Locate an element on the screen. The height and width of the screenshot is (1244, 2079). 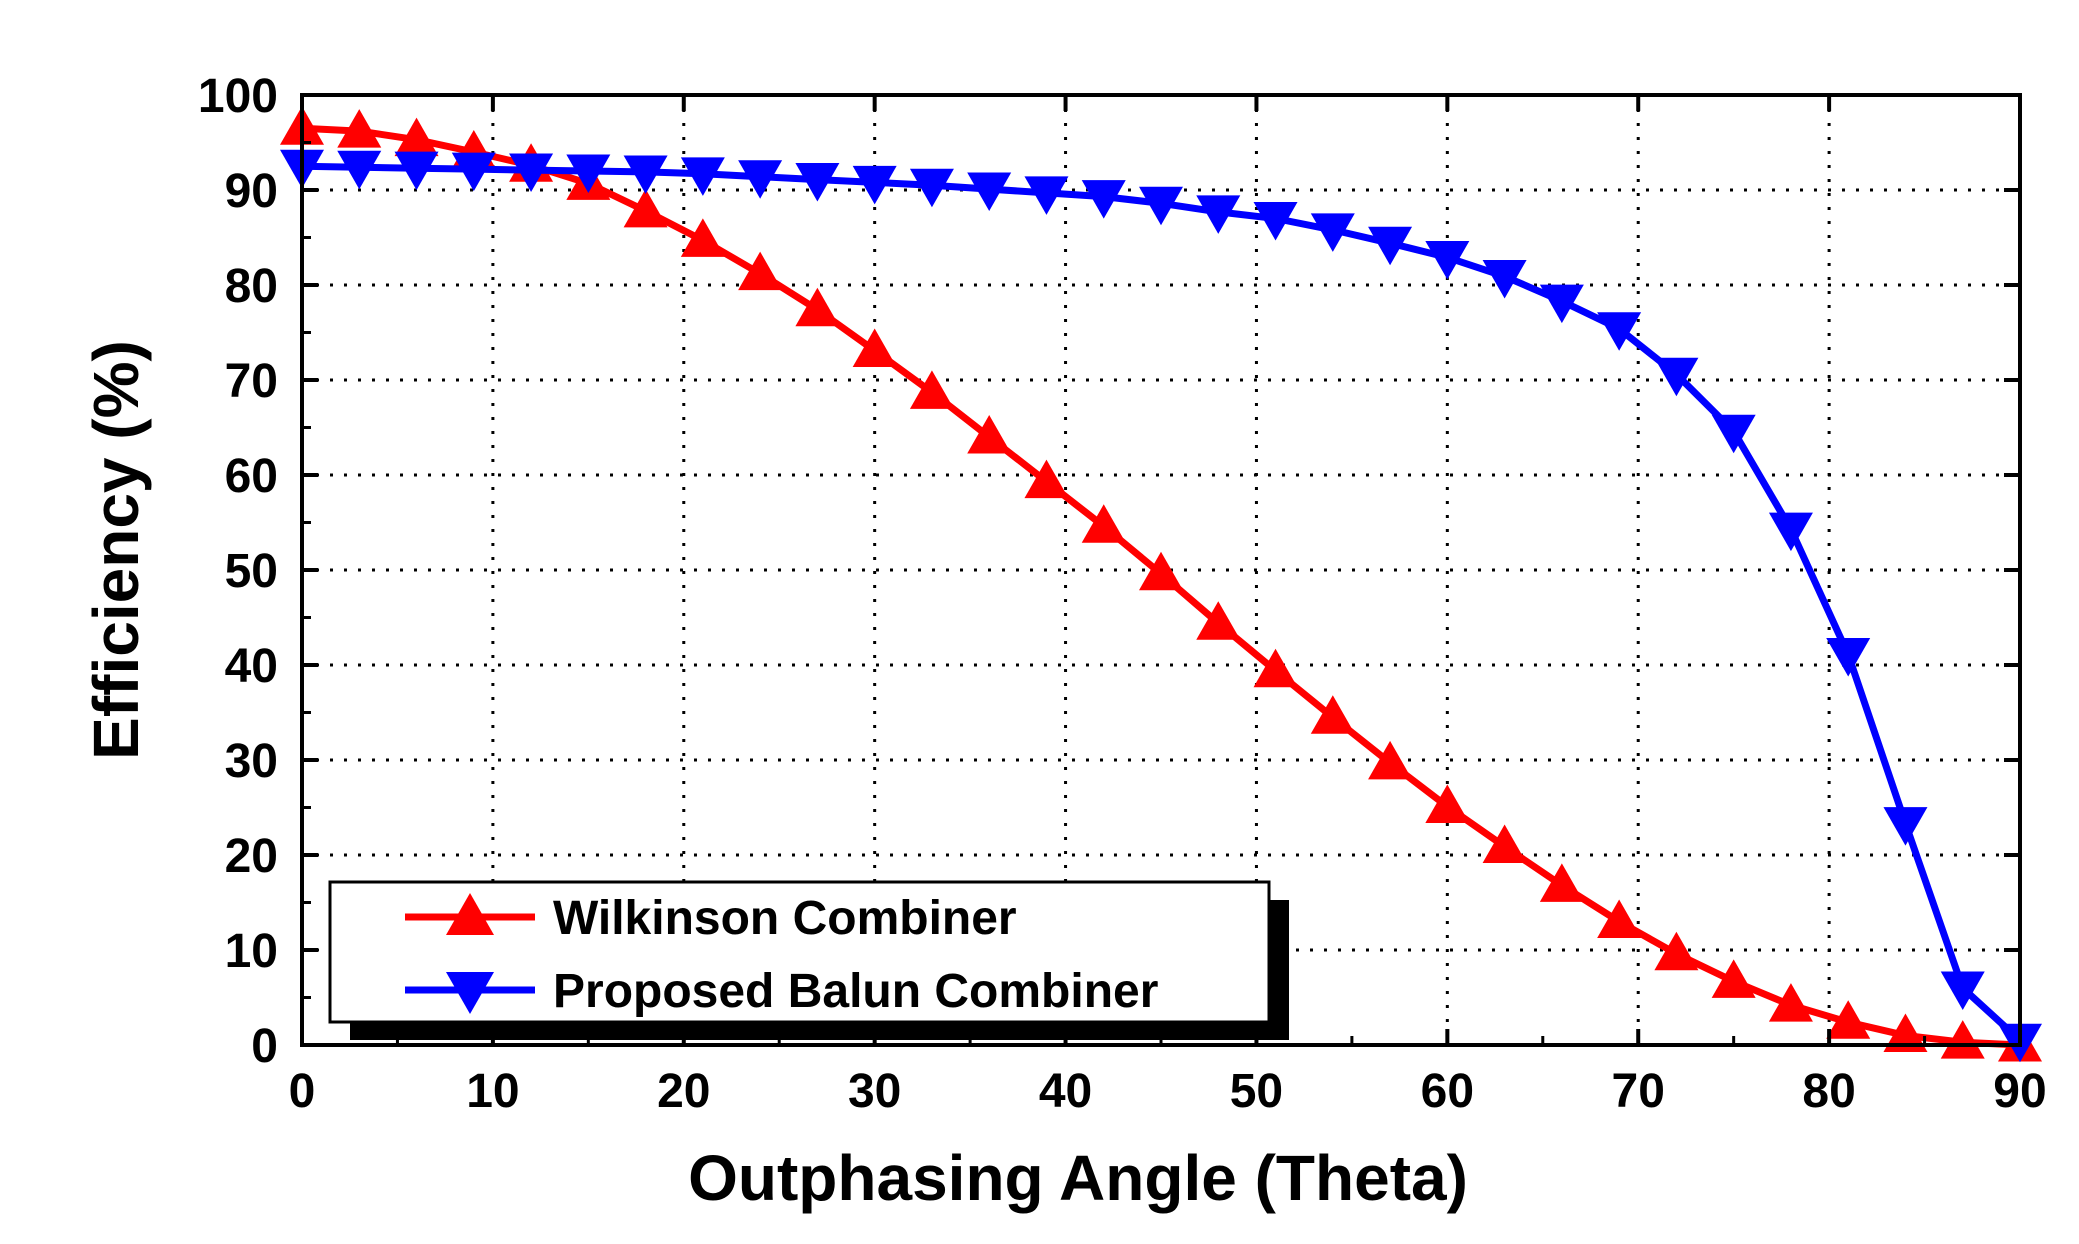
x-tick-label: 40 is located at coordinates (1065, 1091).